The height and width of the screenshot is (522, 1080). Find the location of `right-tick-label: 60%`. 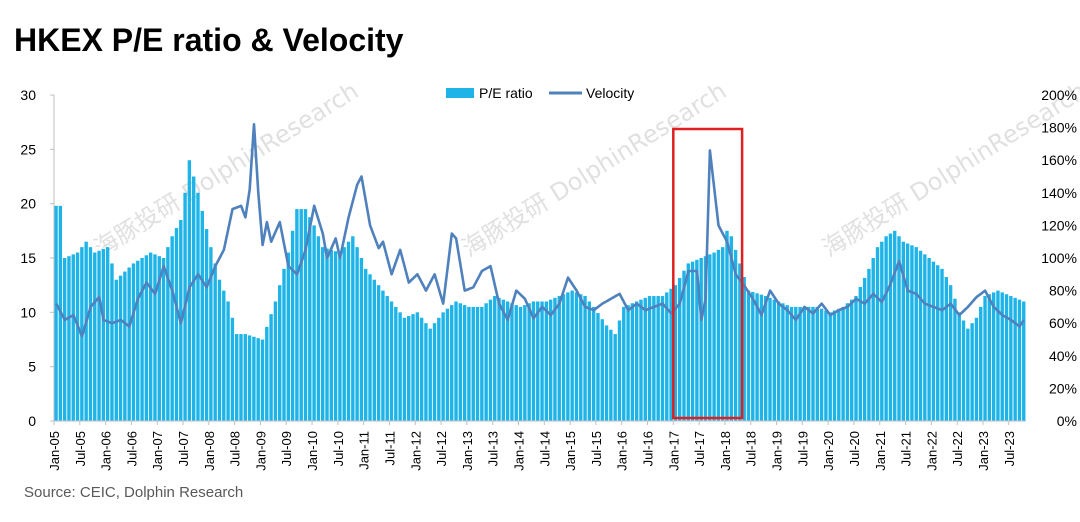

right-tick-label: 60% is located at coordinates (1063, 323).